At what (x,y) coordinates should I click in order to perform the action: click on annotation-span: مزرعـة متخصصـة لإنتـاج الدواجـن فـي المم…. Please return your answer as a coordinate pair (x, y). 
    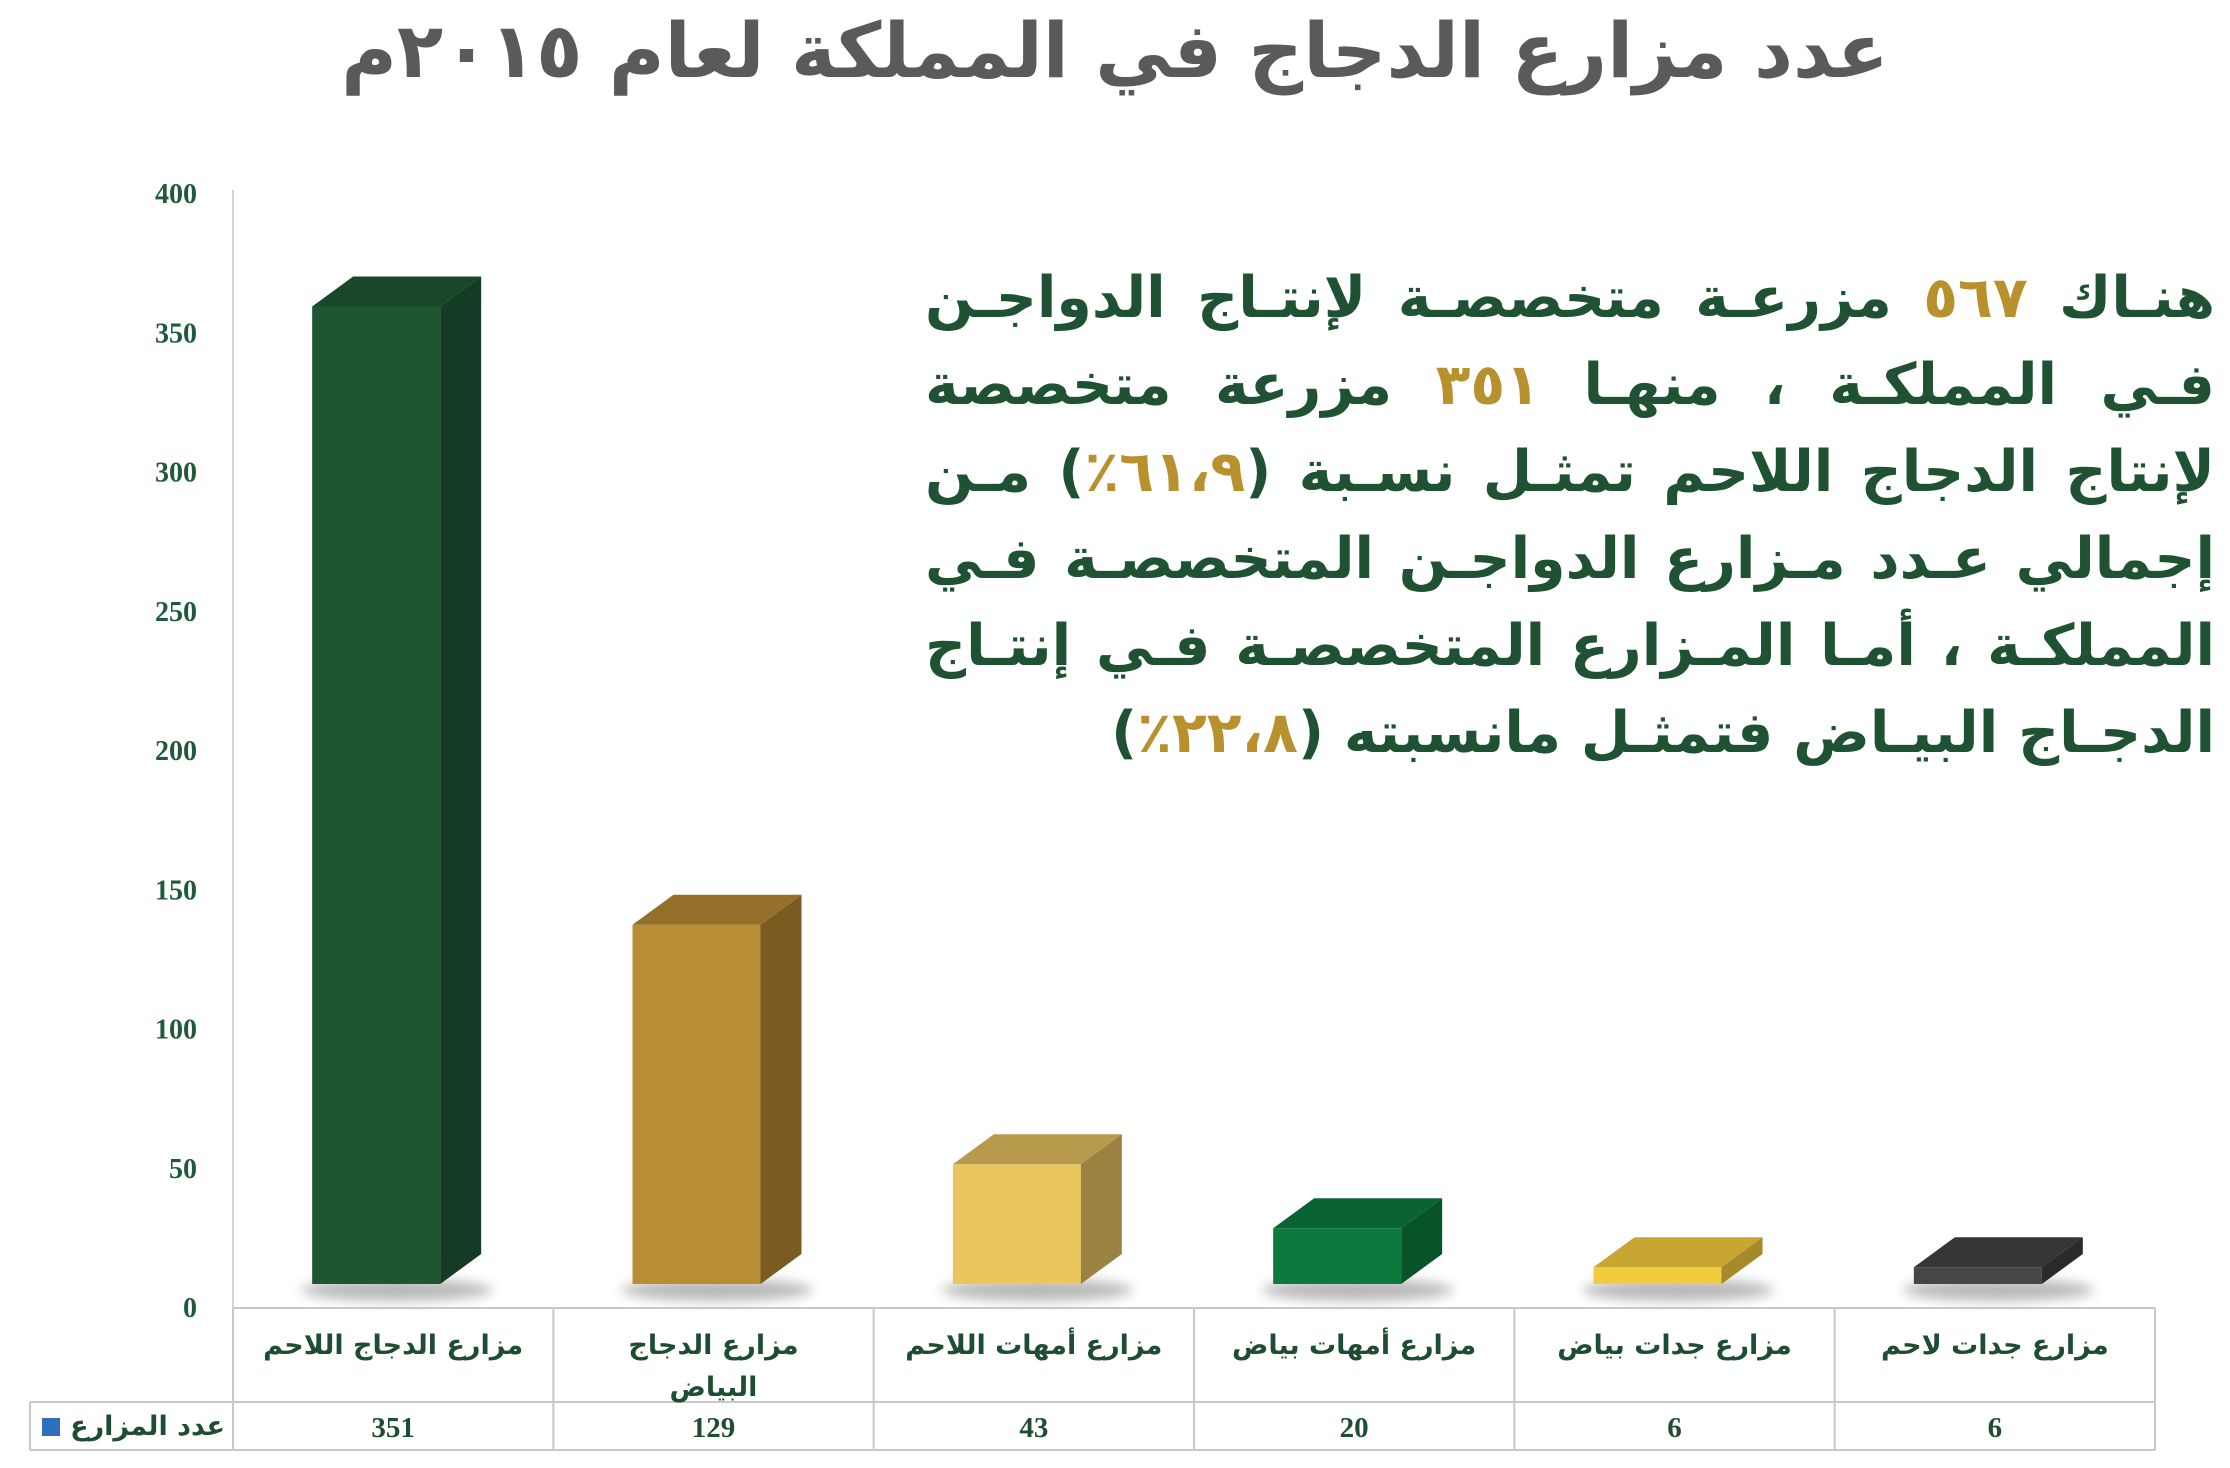
    Looking at the image, I should click on (1570, 341).